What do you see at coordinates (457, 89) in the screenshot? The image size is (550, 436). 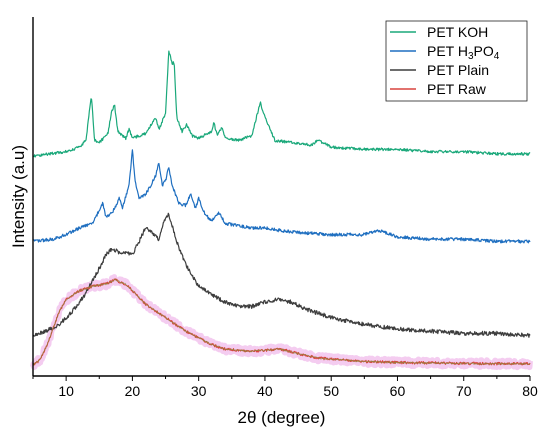 I see `legend-label-pet-raw: PET Raw` at bounding box center [457, 89].